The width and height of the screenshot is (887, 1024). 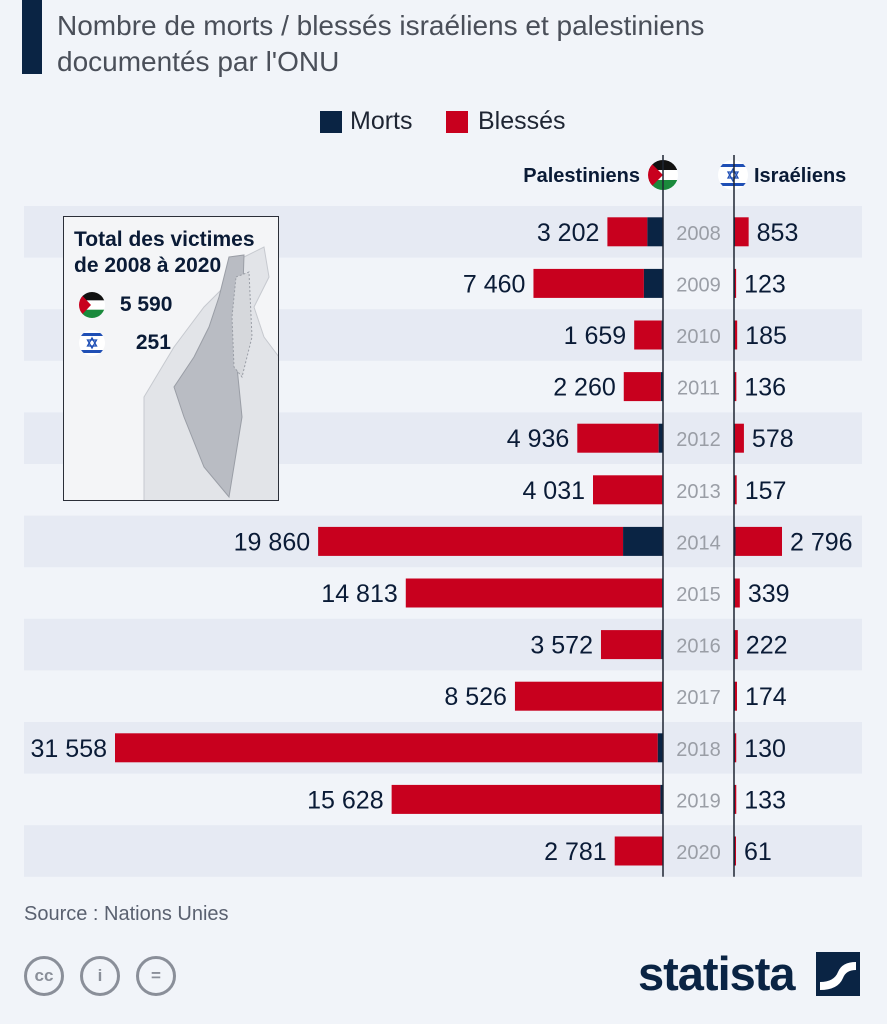 What do you see at coordinates (767, 646) in the screenshot?
I see `data-label-israeliens: 222` at bounding box center [767, 646].